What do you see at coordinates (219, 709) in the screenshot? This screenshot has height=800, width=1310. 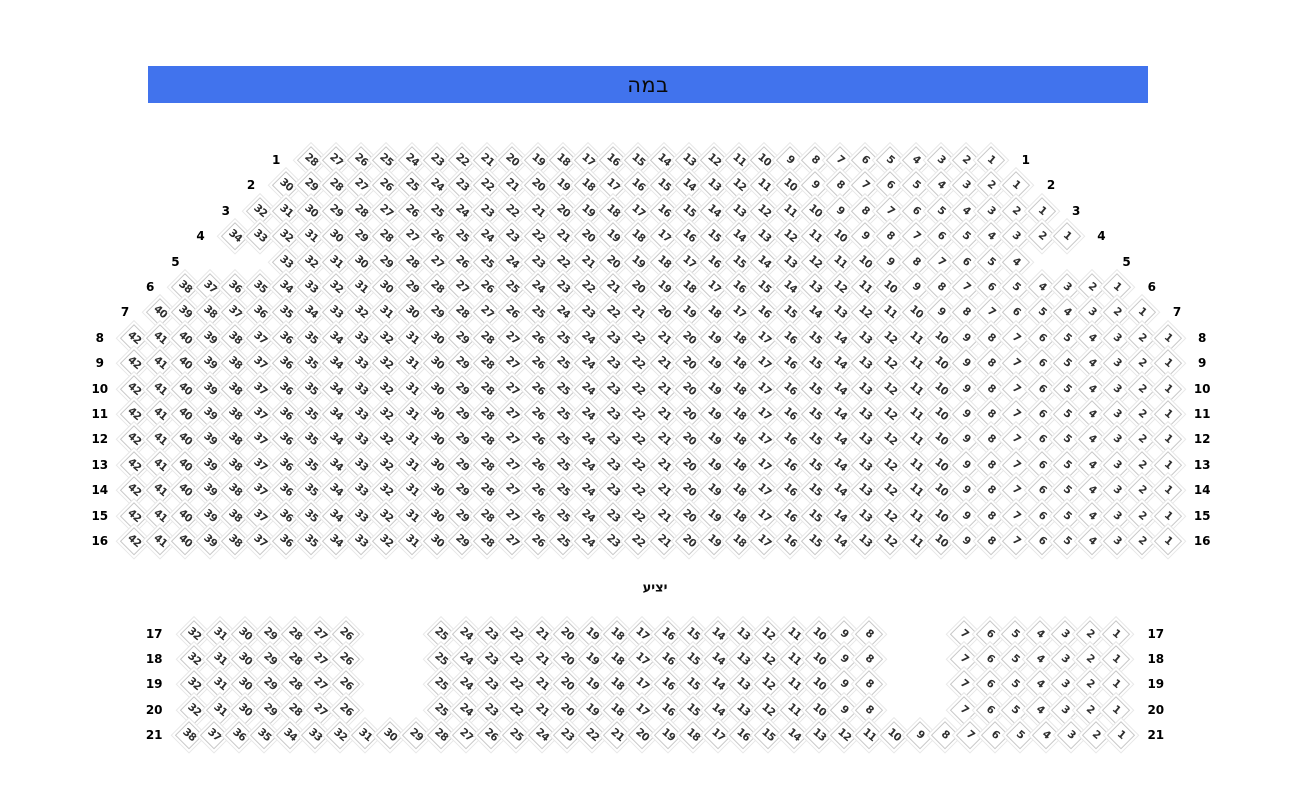 I see `seat: 31` at bounding box center [219, 709].